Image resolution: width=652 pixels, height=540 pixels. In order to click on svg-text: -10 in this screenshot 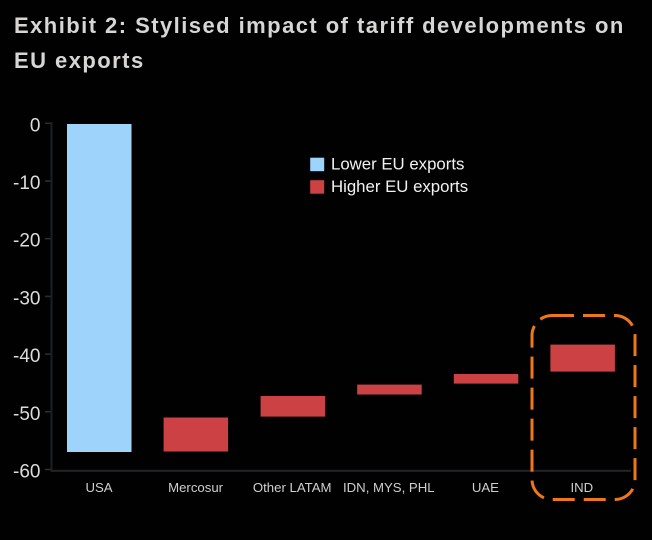, I will do `click(26, 183)`.